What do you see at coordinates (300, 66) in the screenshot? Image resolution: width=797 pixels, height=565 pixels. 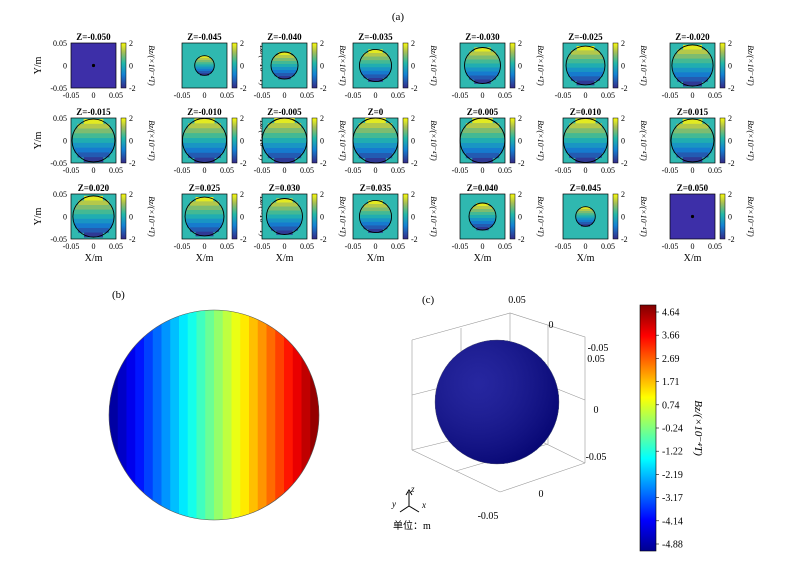 I see `slice-panel: Z=-0.040 2 0 -2 Bz/(×10⁻⁴T) -0.05 0 0.05` at bounding box center [300, 66].